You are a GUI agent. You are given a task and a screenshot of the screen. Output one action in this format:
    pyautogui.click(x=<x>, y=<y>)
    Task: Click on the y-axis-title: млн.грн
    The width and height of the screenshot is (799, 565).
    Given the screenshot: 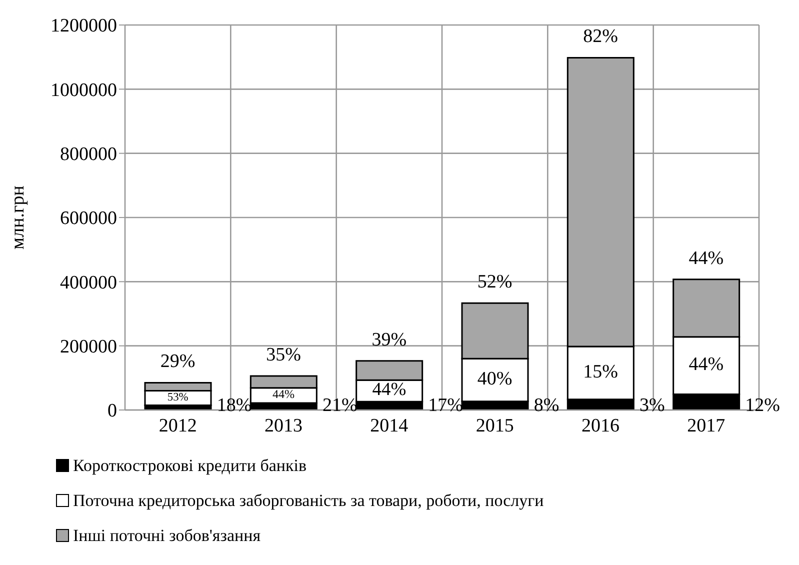 What is the action you would take?
    pyautogui.click(x=18, y=218)
    